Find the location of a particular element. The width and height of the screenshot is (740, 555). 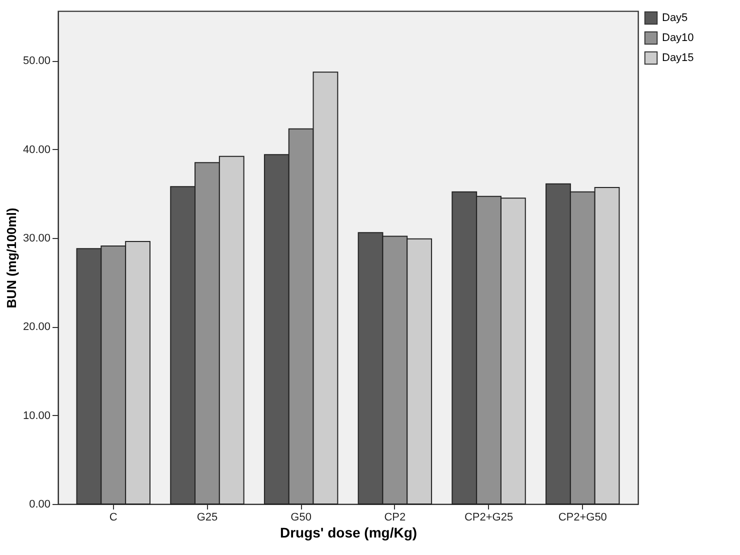

x-tick-label: C is located at coordinates (113, 518).